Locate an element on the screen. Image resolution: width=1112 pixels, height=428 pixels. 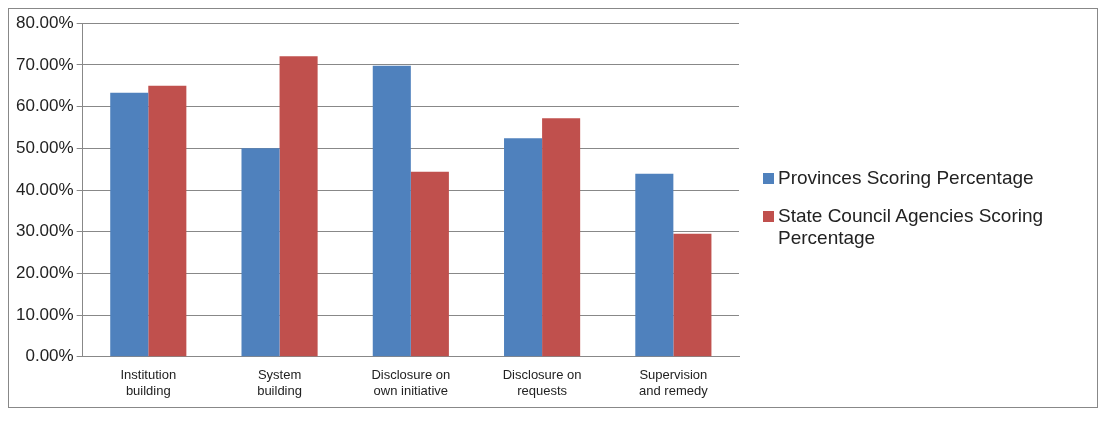
x-tick-label: Supervision and remedy is located at coordinates (674, 382).